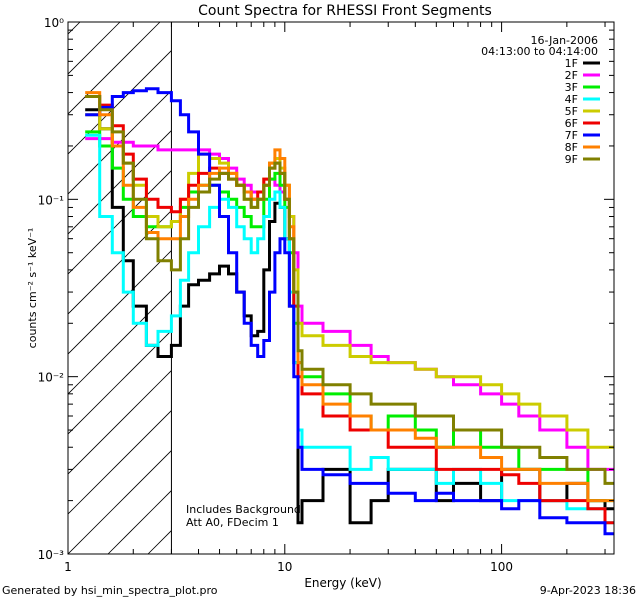 This screenshot has width=640, height=600. Describe the element at coordinates (588, 590) in the screenshot. I see `footer-date: 9-Apr-2023 18:36` at that location.